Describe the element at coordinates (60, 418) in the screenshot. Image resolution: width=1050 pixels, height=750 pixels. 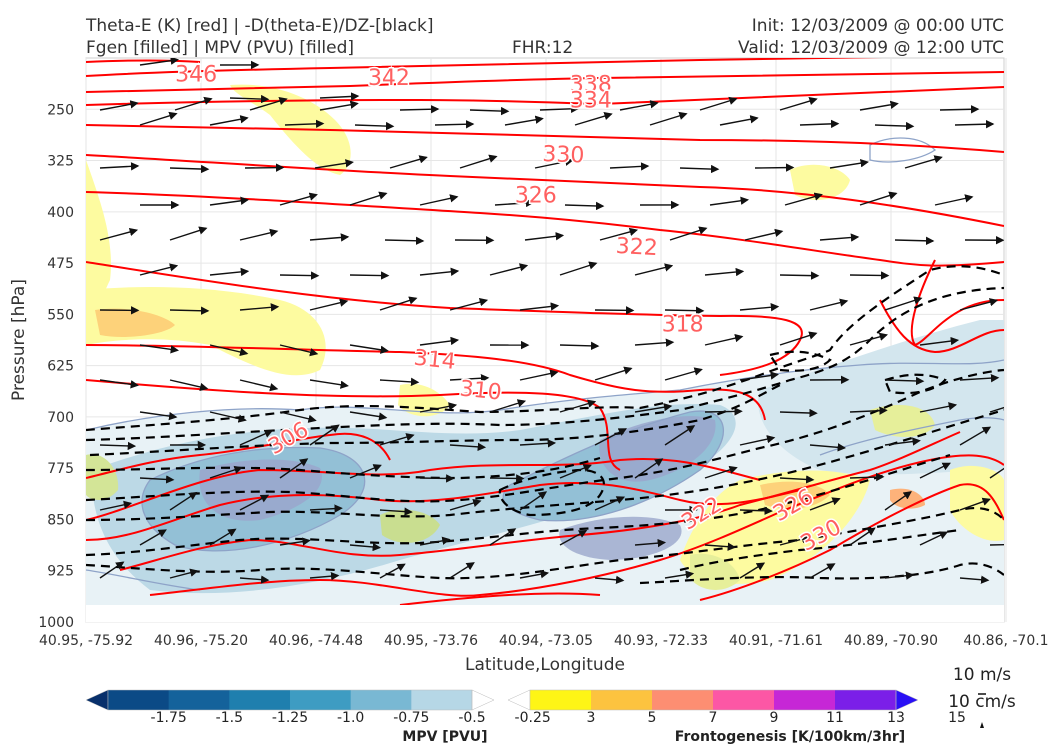
I see `y-tick-label: 700` at that location.